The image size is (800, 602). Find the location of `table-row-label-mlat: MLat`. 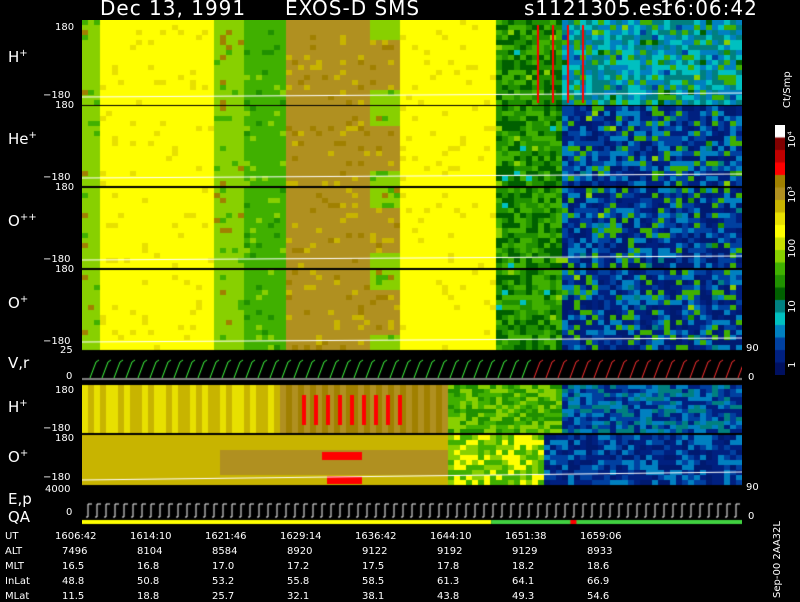

table-row-label-mlat: MLat is located at coordinates (17, 596).